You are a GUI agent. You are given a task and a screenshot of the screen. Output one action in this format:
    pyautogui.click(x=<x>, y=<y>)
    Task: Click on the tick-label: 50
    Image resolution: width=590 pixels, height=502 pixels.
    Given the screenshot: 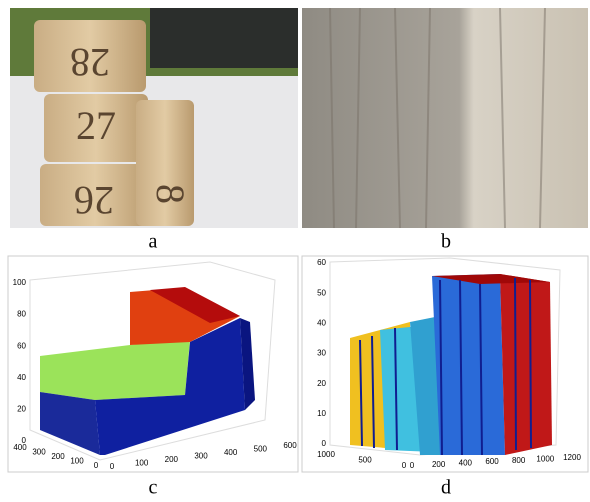 What is the action you would take?
    pyautogui.click(x=321, y=292)
    